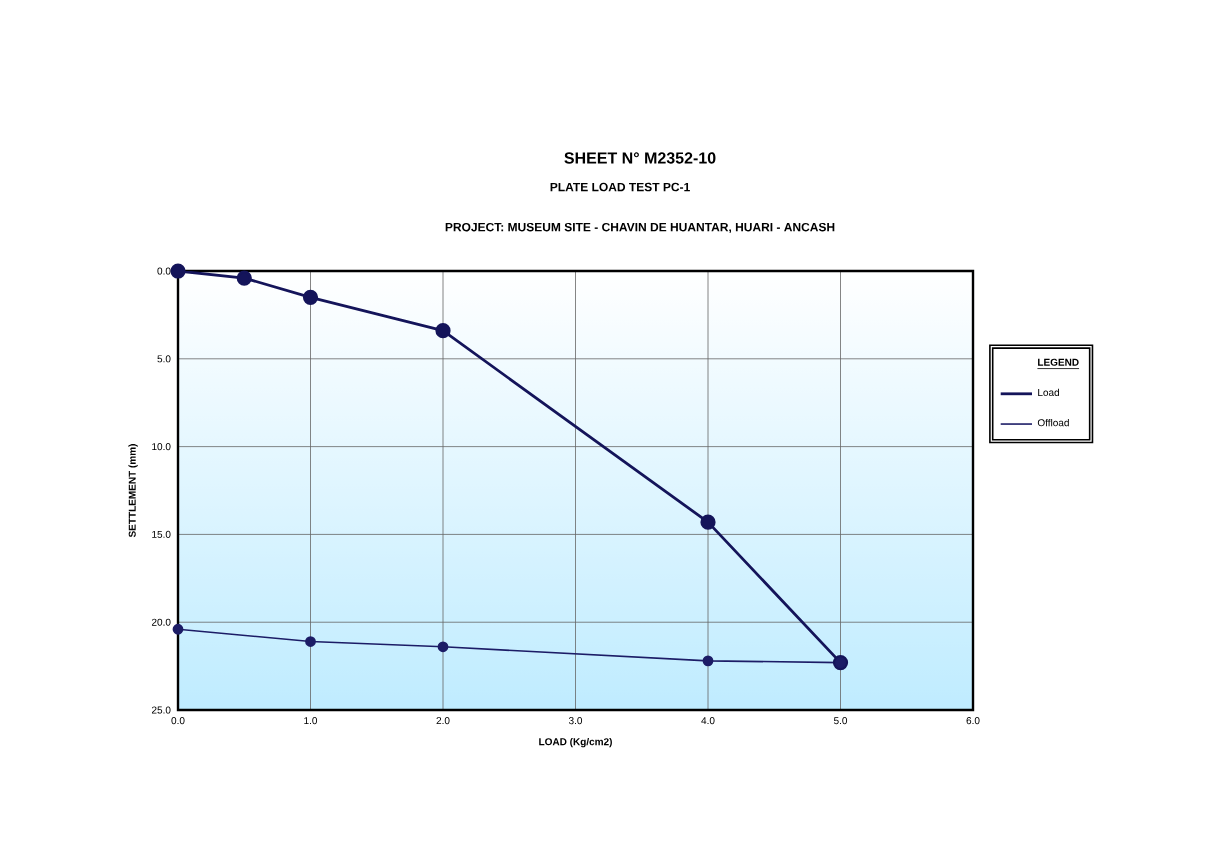  Describe the element at coordinates (178, 721) in the screenshot. I see `x-tick-label: 0.0` at that location.